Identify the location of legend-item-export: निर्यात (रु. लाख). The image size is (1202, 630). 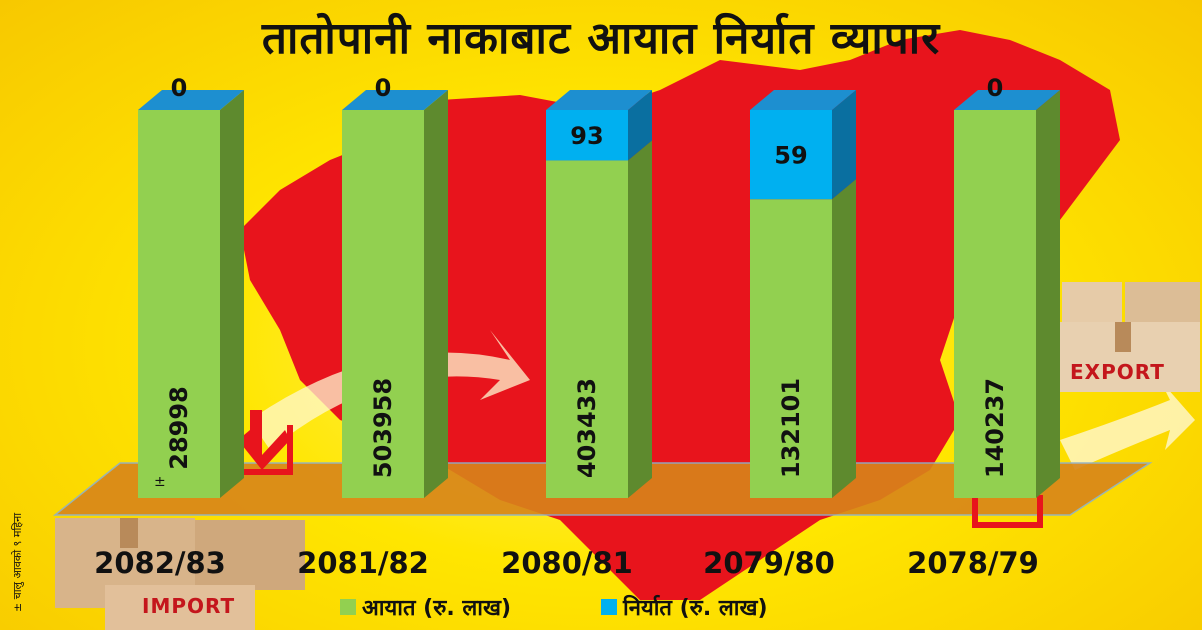
(684, 607).